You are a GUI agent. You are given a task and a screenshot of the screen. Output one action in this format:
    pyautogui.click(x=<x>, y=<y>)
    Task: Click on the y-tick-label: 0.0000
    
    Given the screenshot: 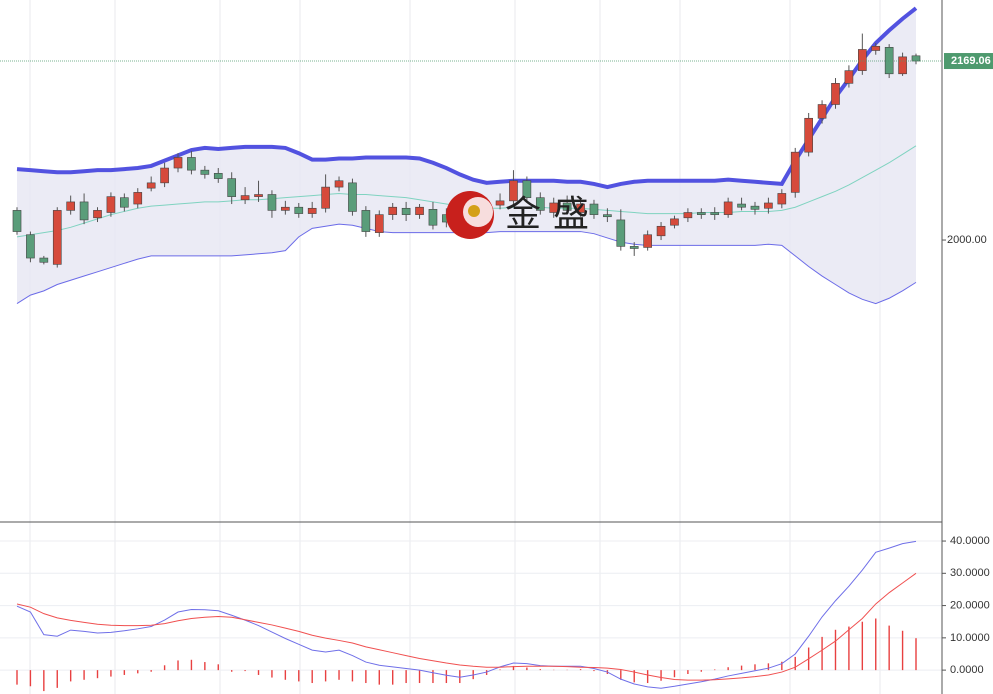 What is the action you would take?
    pyautogui.click(x=967, y=670)
    